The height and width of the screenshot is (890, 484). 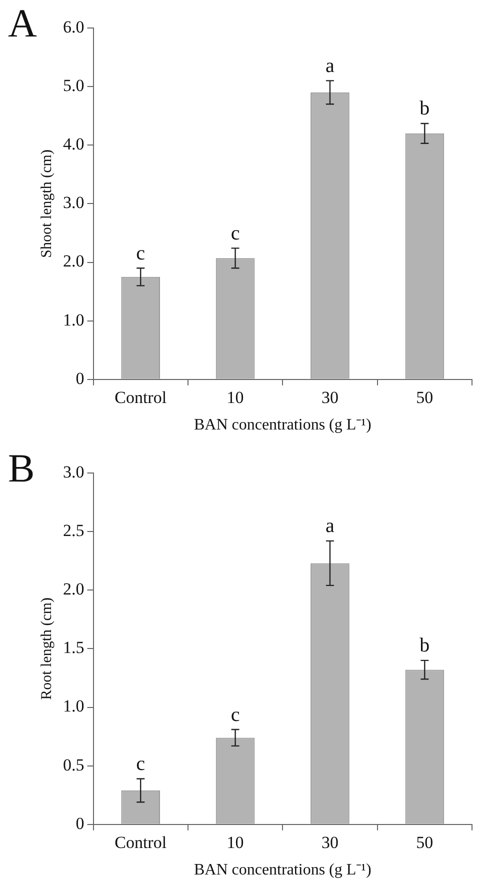 What do you see at coordinates (73, 530) in the screenshot?
I see `y-tick-label: 2.5` at bounding box center [73, 530].